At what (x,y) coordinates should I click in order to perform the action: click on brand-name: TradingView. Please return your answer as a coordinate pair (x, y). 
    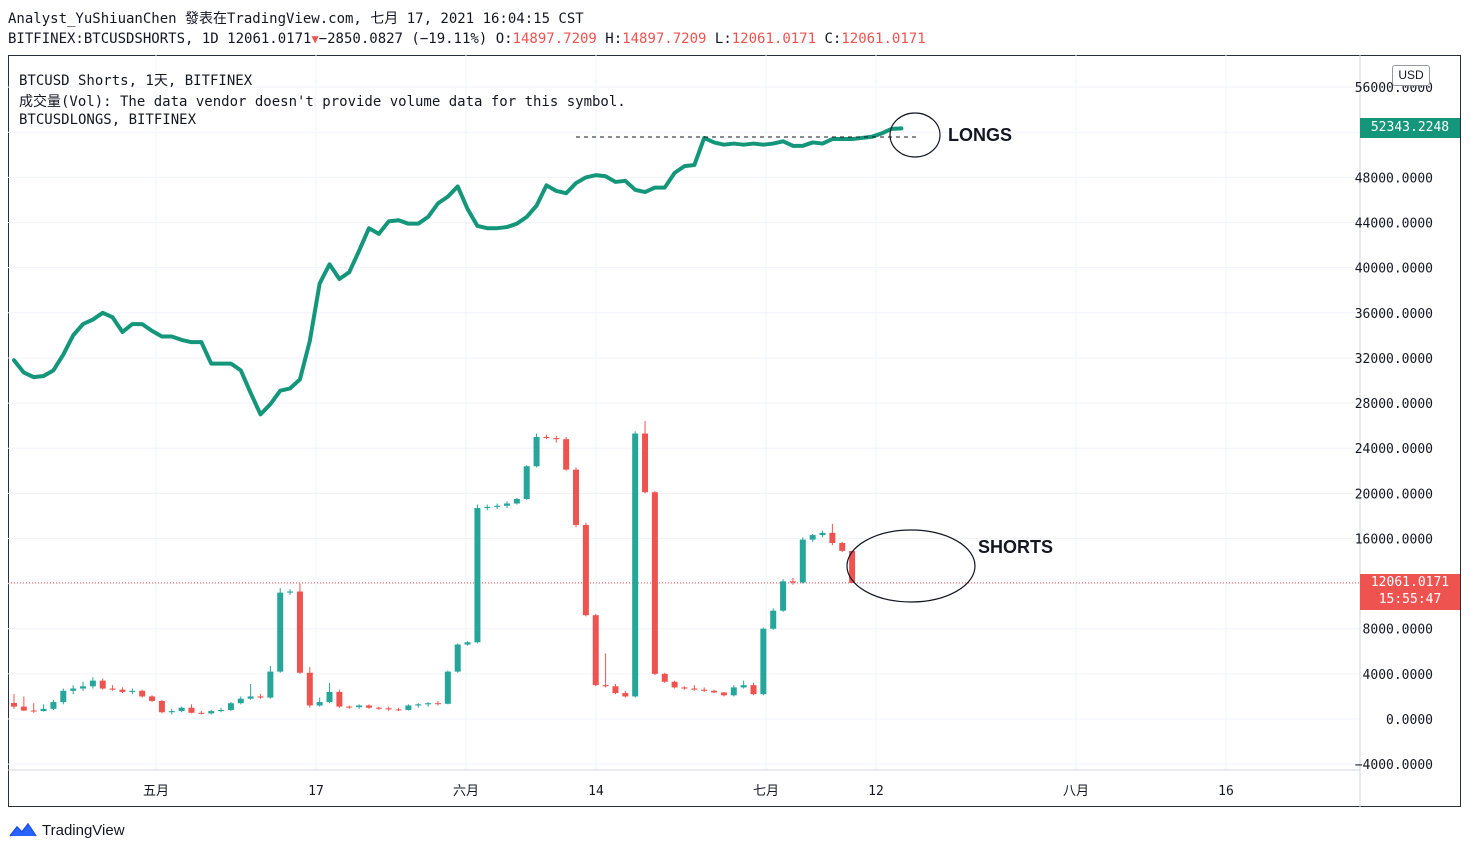
    Looking at the image, I should click on (83, 830).